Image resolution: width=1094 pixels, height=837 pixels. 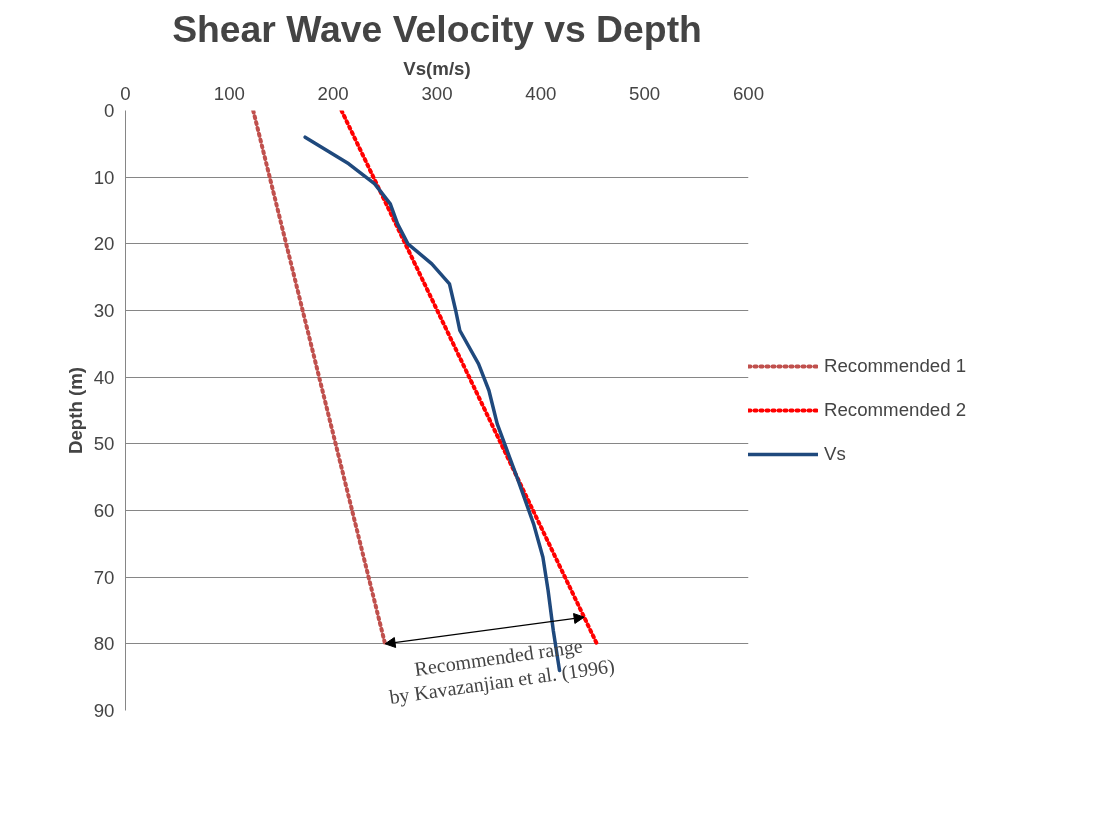 What do you see at coordinates (109, 110) in the screenshot?
I see `y-tick-label: 0` at bounding box center [109, 110].